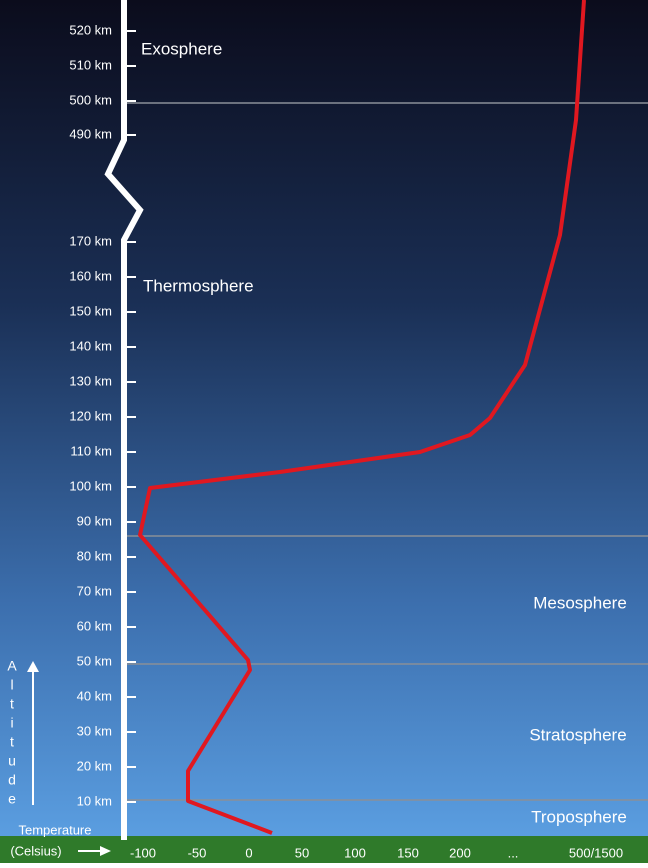 The height and width of the screenshot is (868, 648). I want to click on x-axis-title: (Celsius), so click(35, 850).